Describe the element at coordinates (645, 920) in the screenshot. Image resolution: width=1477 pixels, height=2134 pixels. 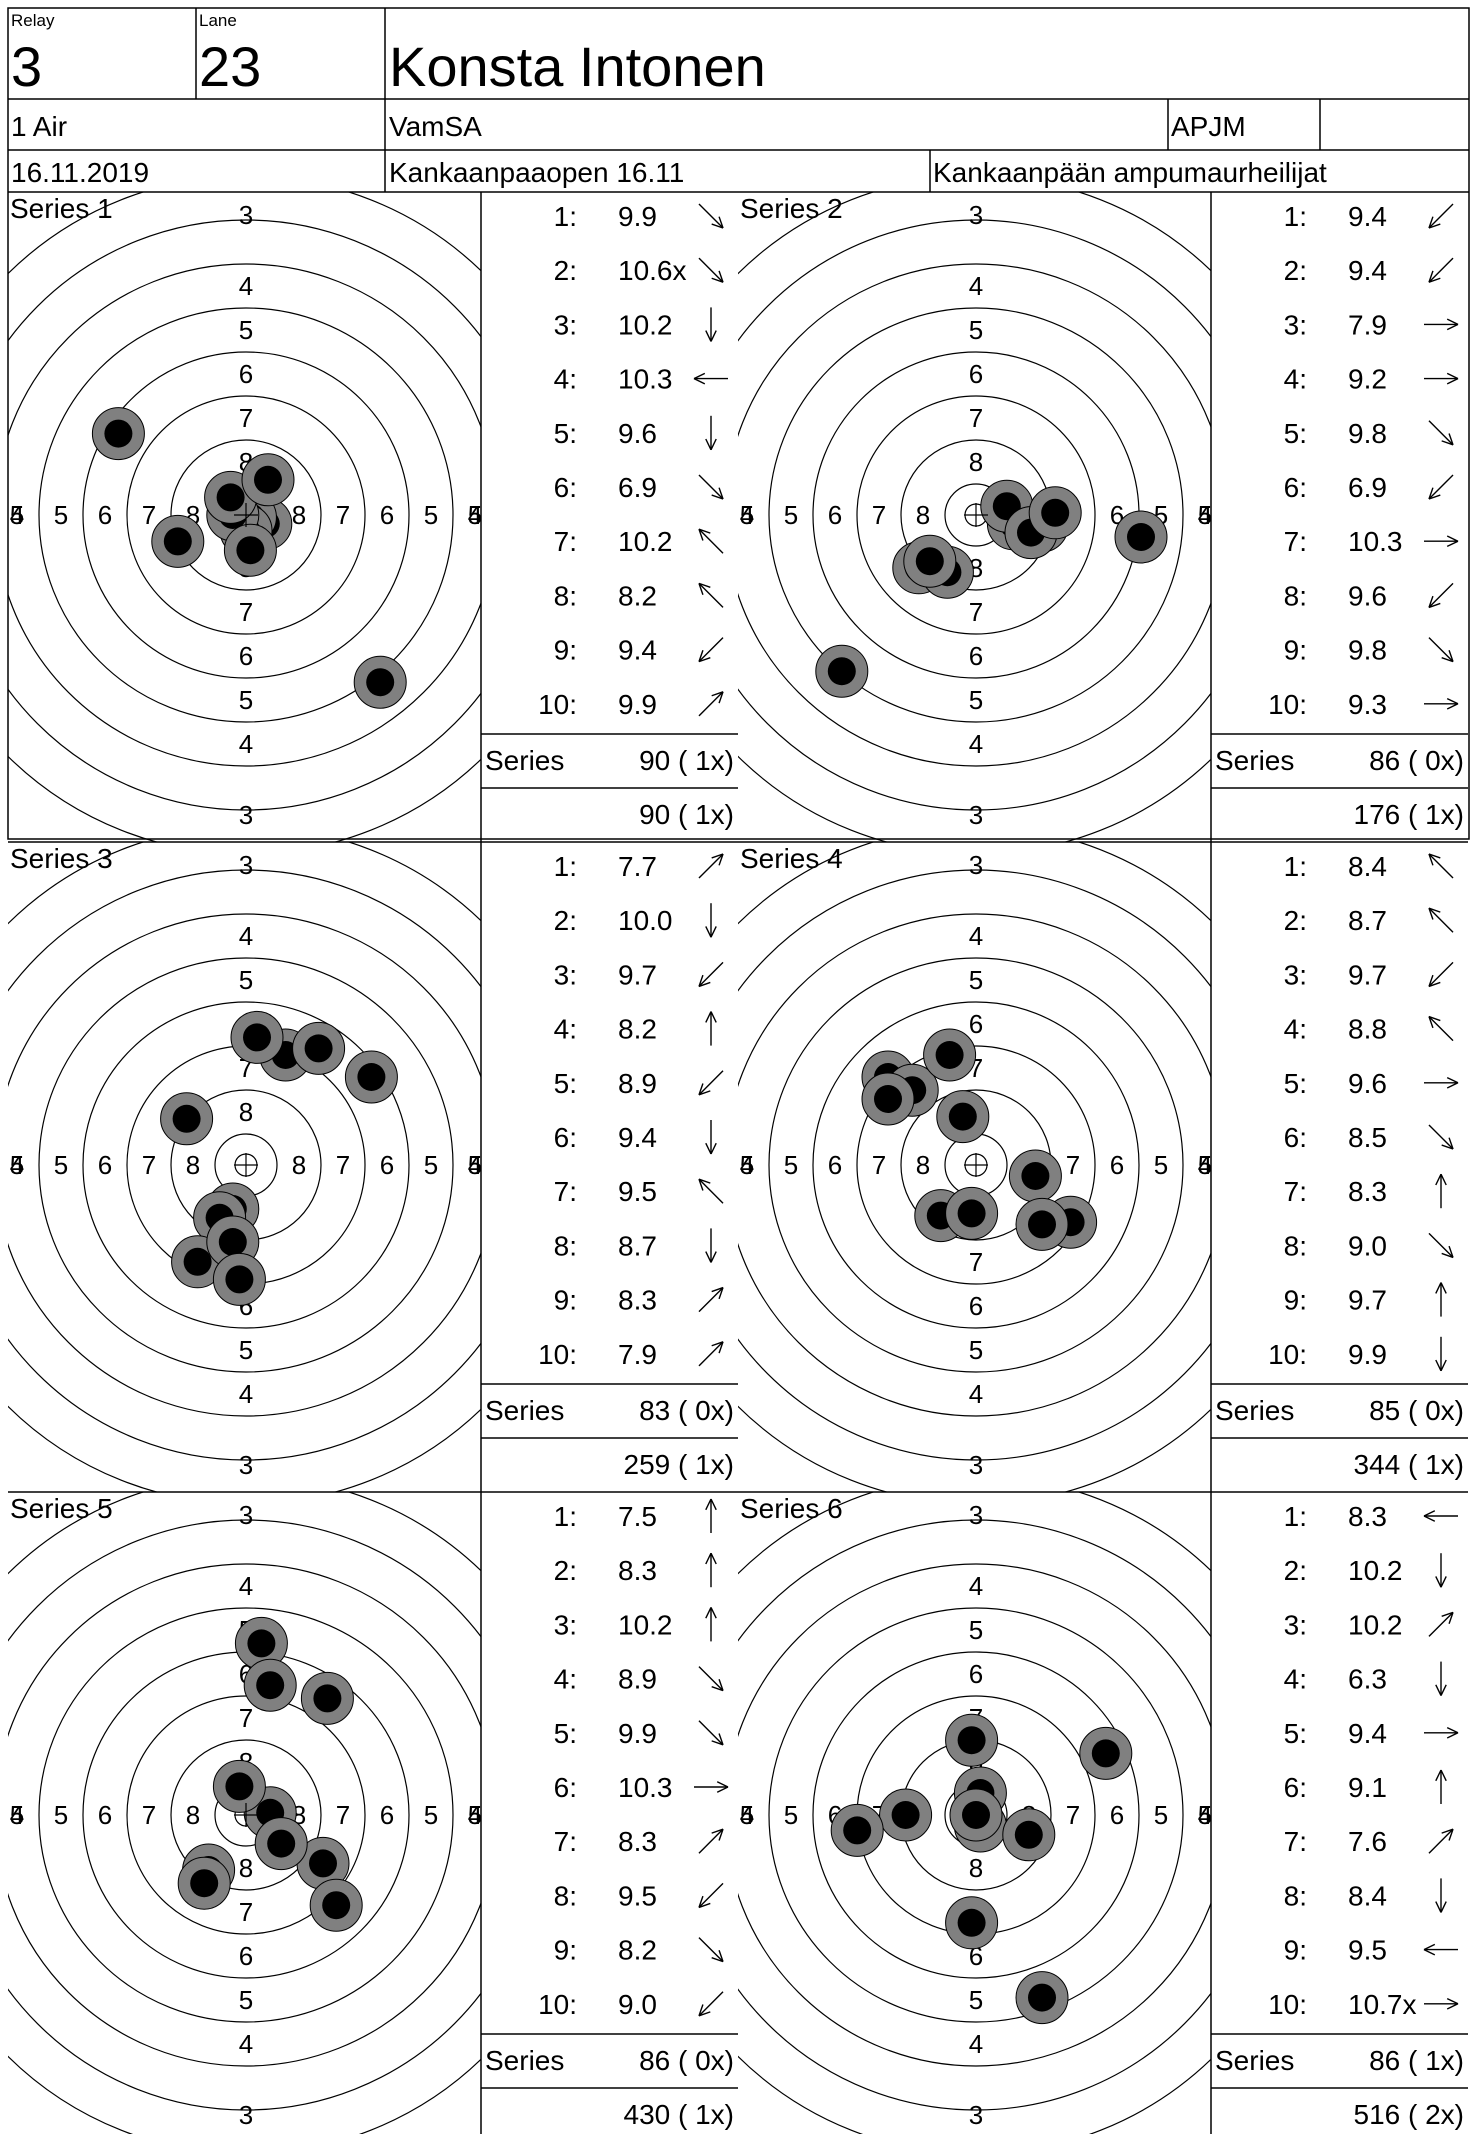
I see `shot-score: 10.0` at that location.